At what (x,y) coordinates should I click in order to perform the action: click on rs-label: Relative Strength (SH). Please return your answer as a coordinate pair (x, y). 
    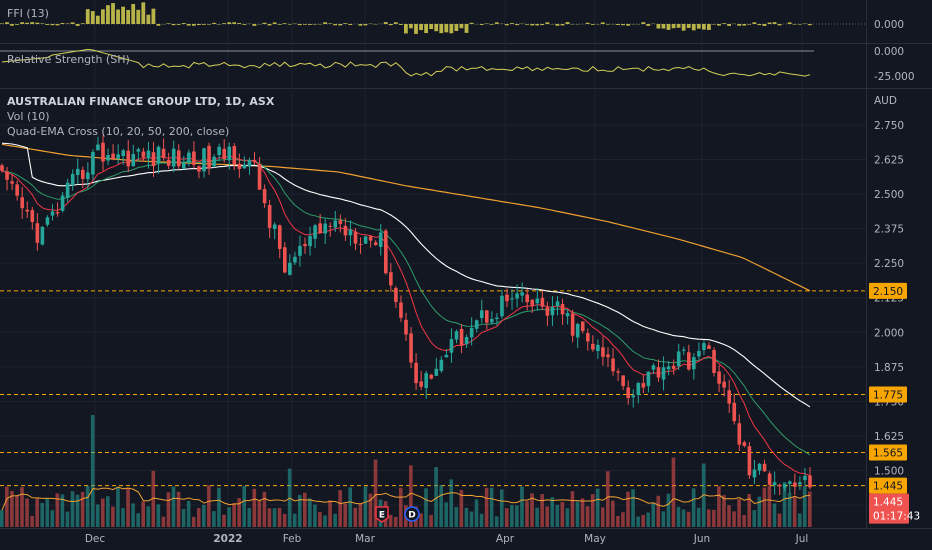
    Looking at the image, I should click on (68, 59).